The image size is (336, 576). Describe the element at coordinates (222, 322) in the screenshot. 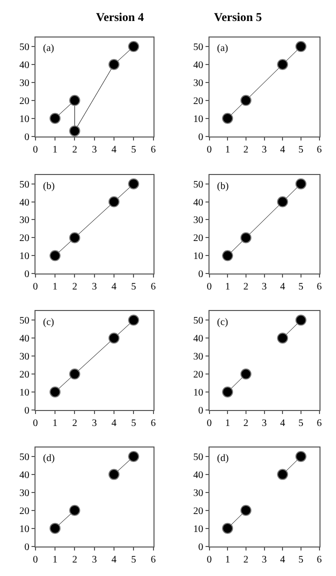

I see `annotation: (c)` at that location.